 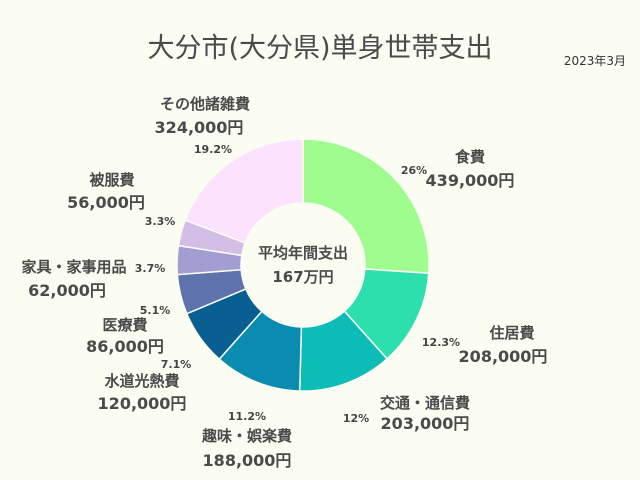 I want to click on amount-label-8: 324,000円, so click(x=199, y=127).